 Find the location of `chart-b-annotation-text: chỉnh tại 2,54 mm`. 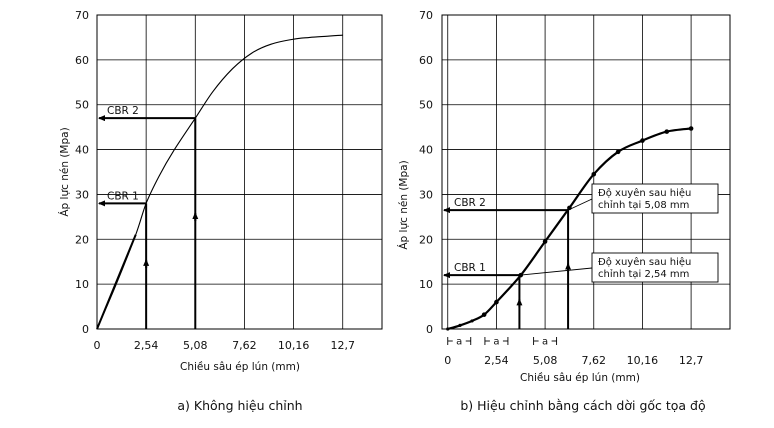

chart-b-annotation-text: chỉnh tại 2,54 mm is located at coordinates (643, 274).